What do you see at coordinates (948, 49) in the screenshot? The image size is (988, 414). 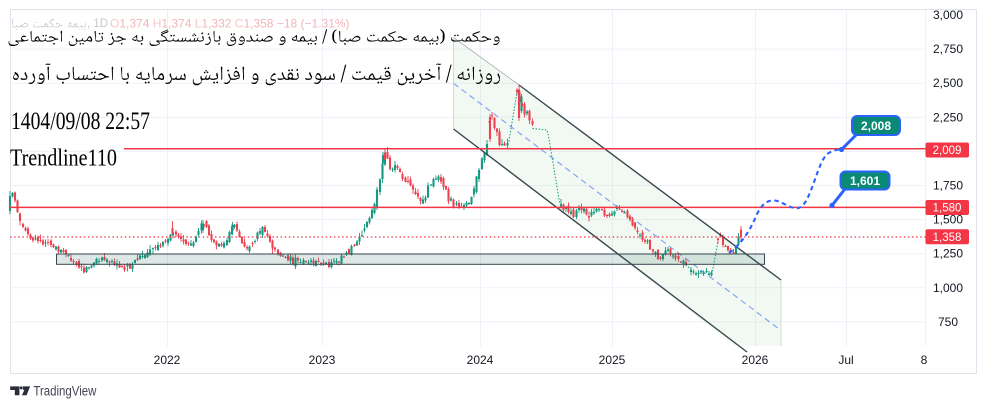 I see `svg-text: 2,750` at bounding box center [948, 49].